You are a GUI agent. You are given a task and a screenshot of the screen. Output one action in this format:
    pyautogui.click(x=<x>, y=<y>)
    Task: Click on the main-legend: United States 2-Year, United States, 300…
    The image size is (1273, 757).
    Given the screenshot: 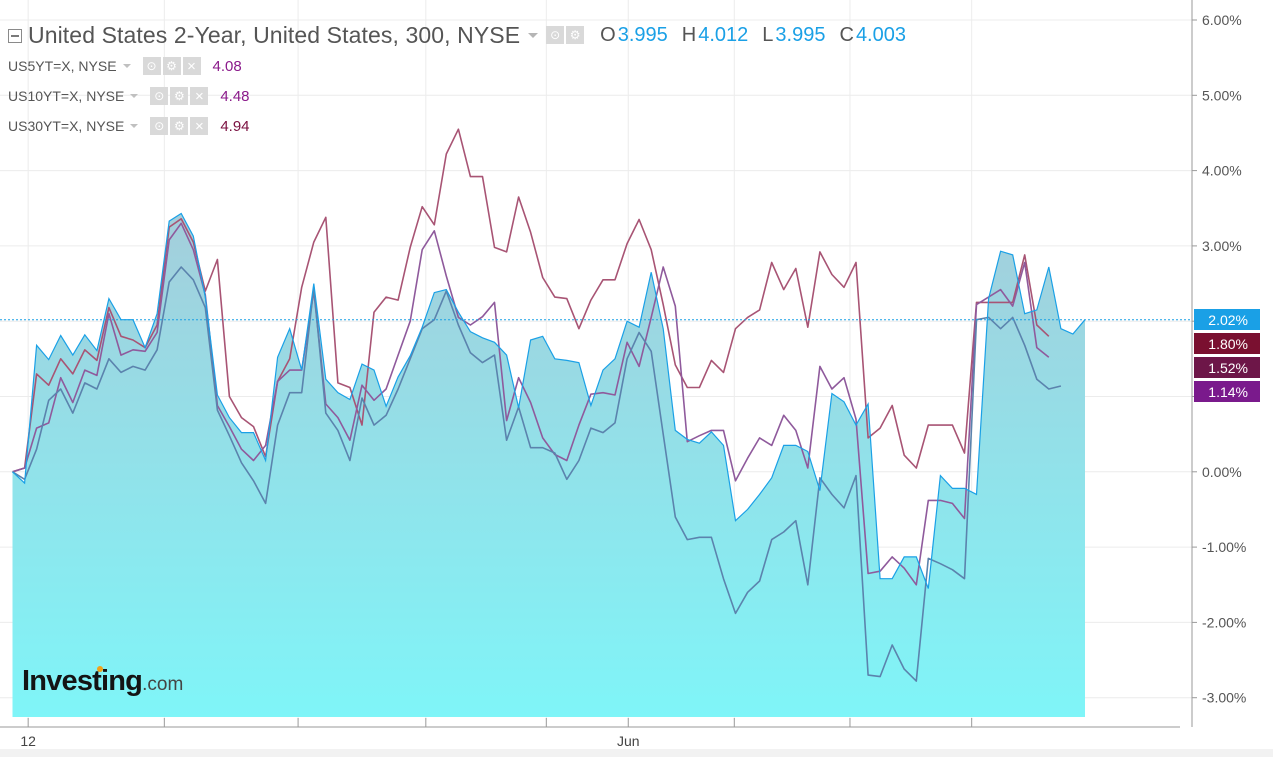 What is the action you would take?
    pyautogui.click(x=464, y=35)
    